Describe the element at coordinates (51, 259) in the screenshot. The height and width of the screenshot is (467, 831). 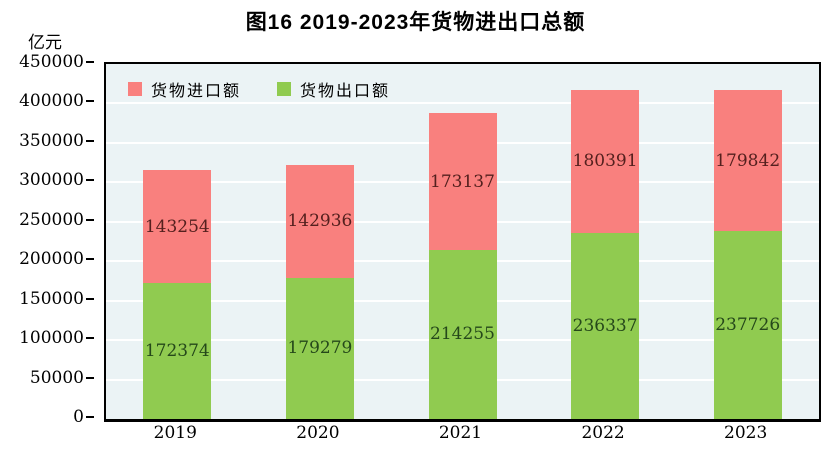
I see `y-axis-label: 200000` at that location.